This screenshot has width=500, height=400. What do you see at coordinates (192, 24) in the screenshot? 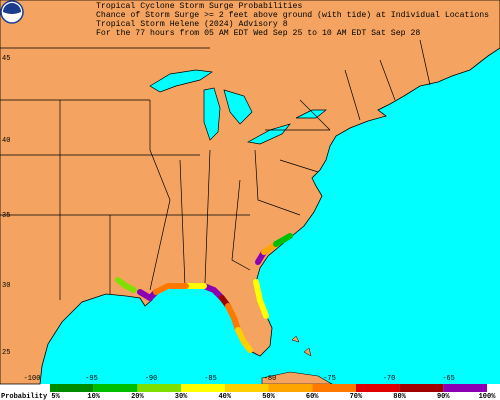
I see `header-line: Tropical Storm Helene (2024) Advisory 8` at bounding box center [192, 24].